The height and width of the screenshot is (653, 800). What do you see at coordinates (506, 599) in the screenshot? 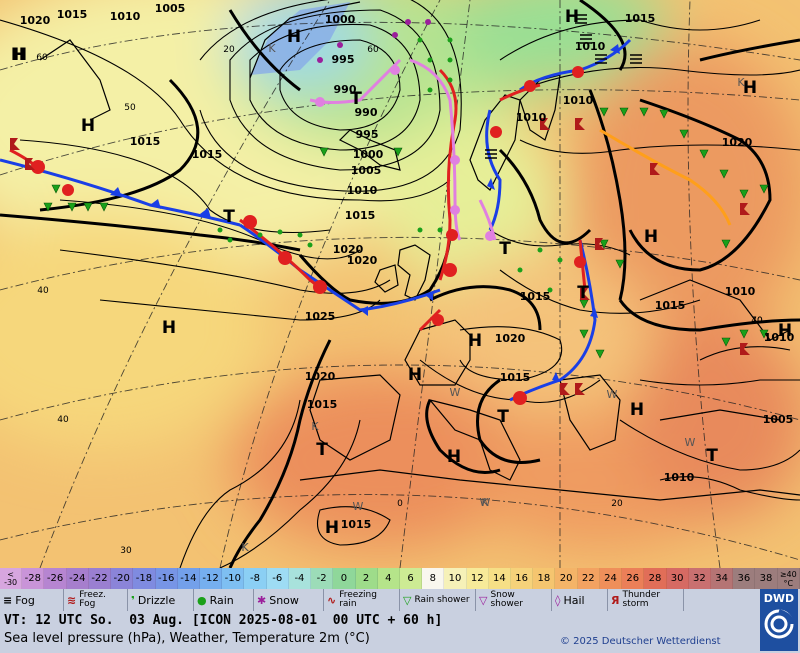
I see `legend-label: Snow shower` at bounding box center [506, 599].